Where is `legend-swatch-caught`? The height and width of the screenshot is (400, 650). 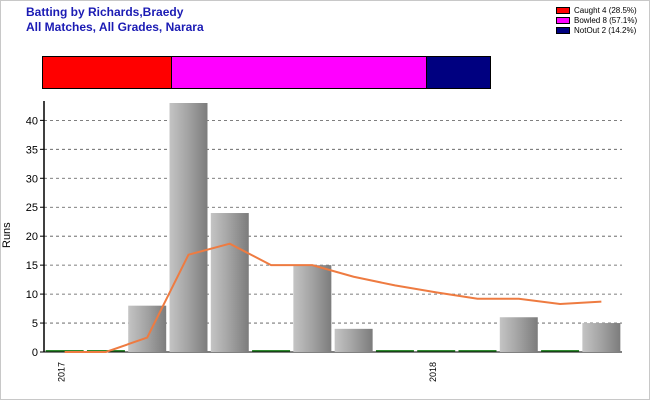
legend-swatch-caught is located at coordinates (563, 10).